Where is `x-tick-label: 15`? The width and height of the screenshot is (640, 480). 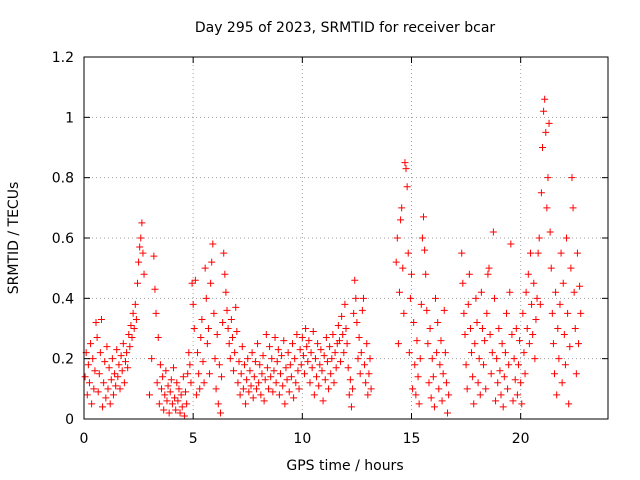
x-tick-label: 15 is located at coordinates (412, 439).